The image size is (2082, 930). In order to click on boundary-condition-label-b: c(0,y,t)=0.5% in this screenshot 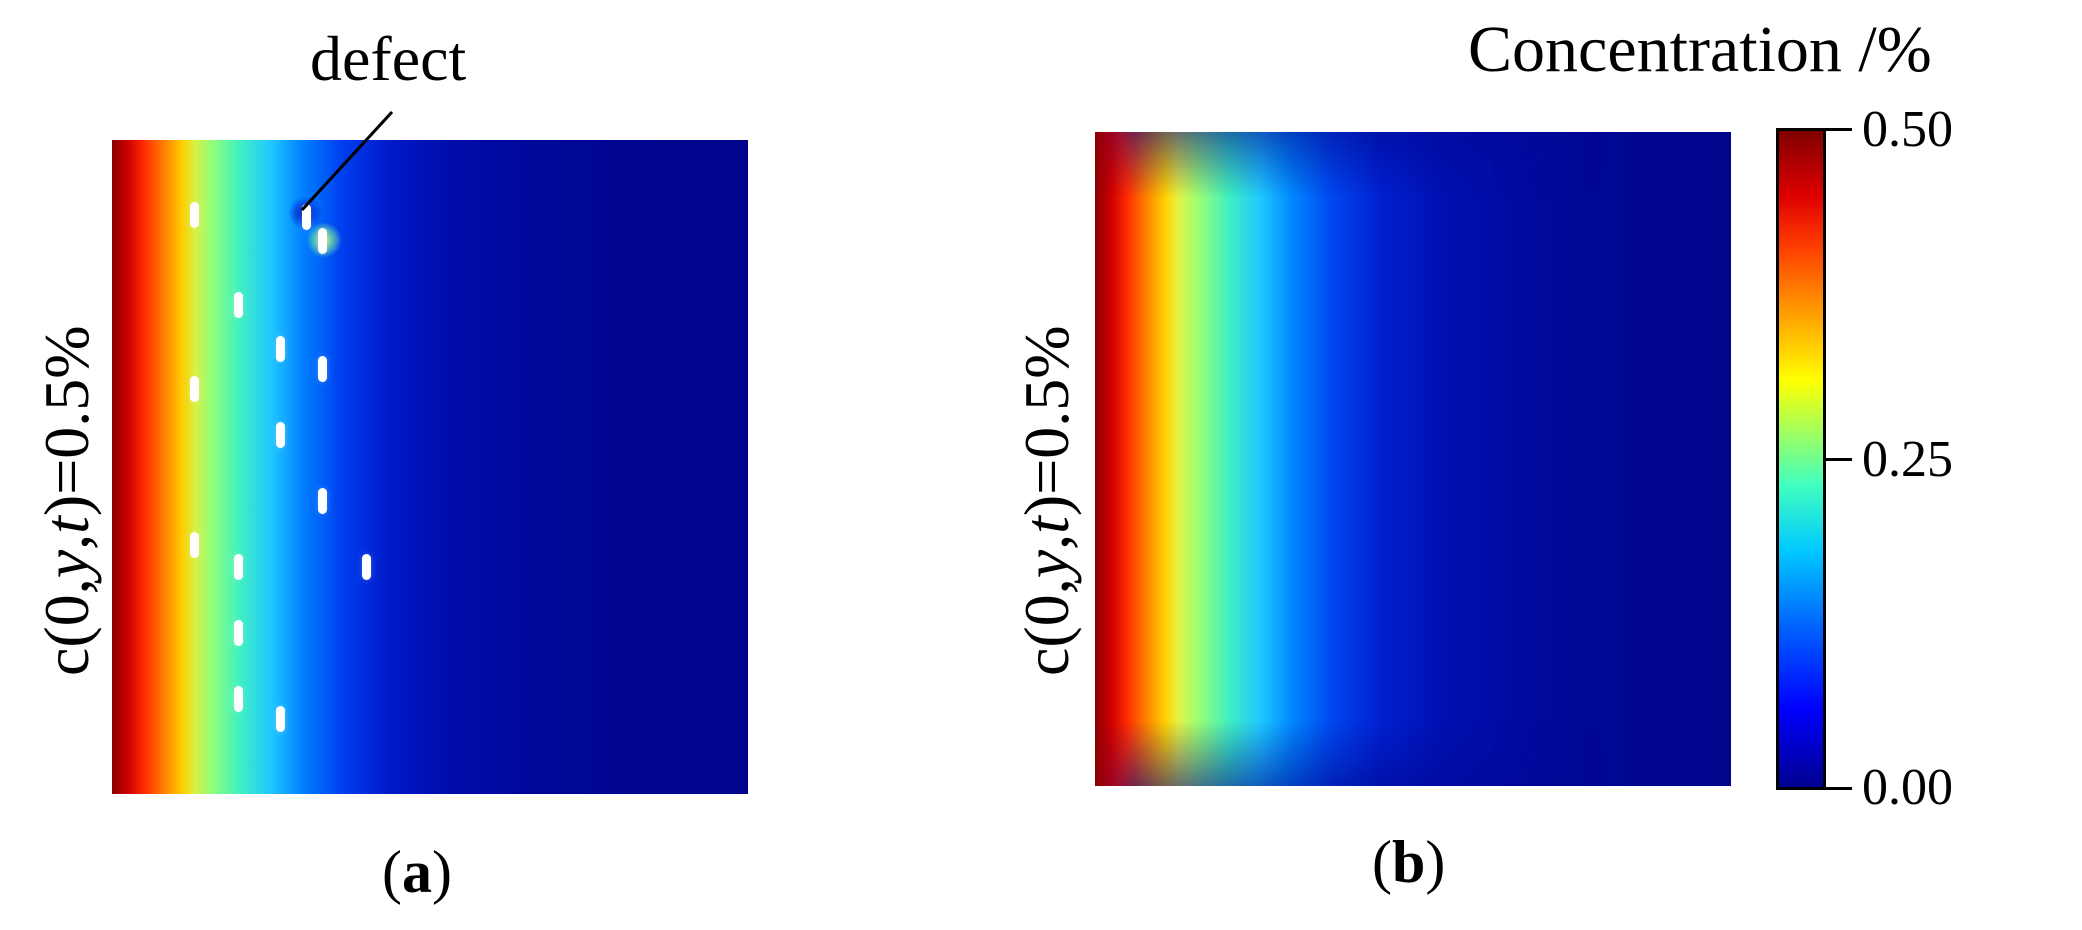, I will do `click(1046, 500)`.